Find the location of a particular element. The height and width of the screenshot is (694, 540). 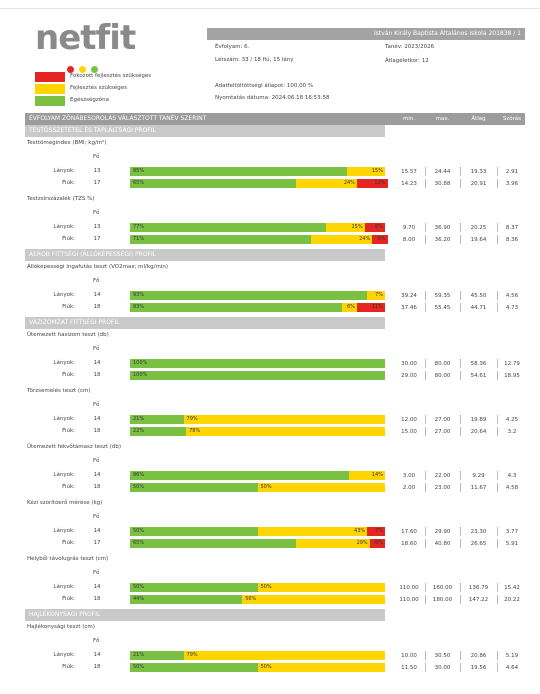

legend-label: Egészségzóna is located at coordinates (89, 100).